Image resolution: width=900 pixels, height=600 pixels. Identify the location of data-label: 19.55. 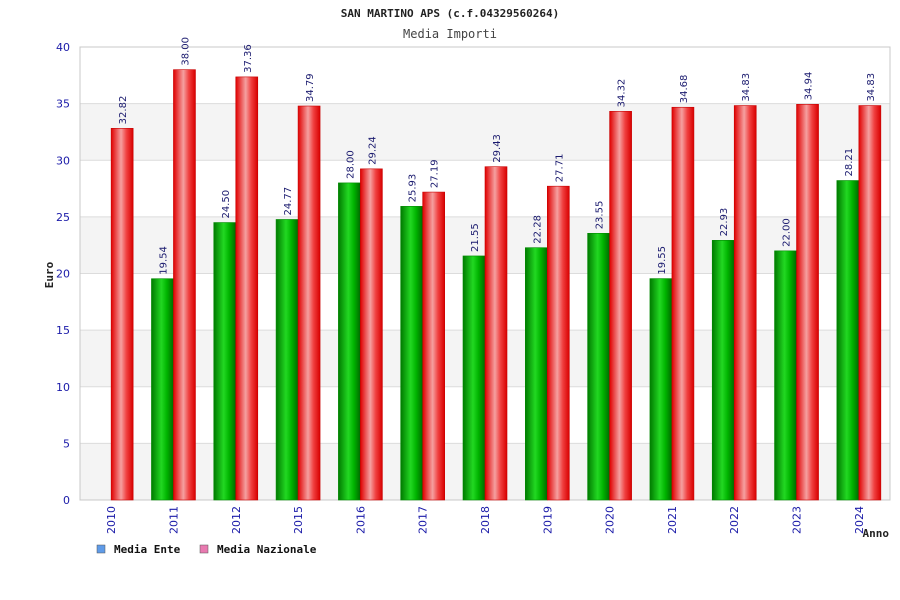
(662, 260).